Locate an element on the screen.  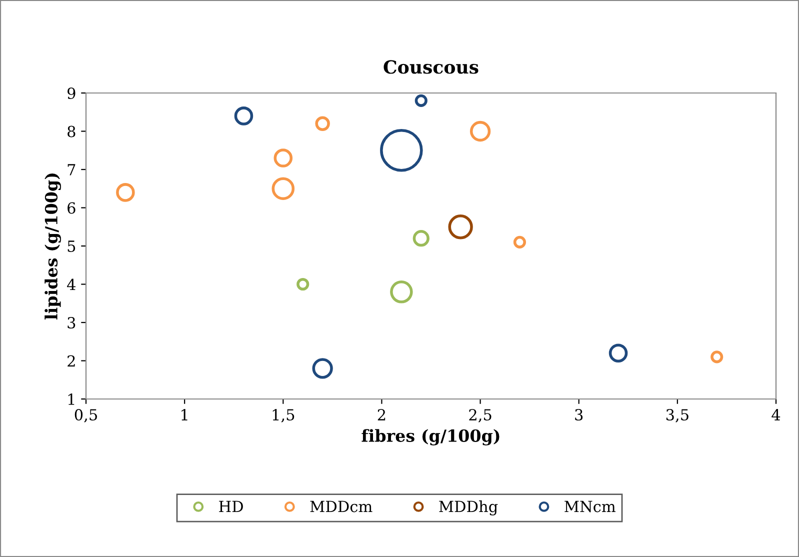
legend-label: MNcm is located at coordinates (590, 506).